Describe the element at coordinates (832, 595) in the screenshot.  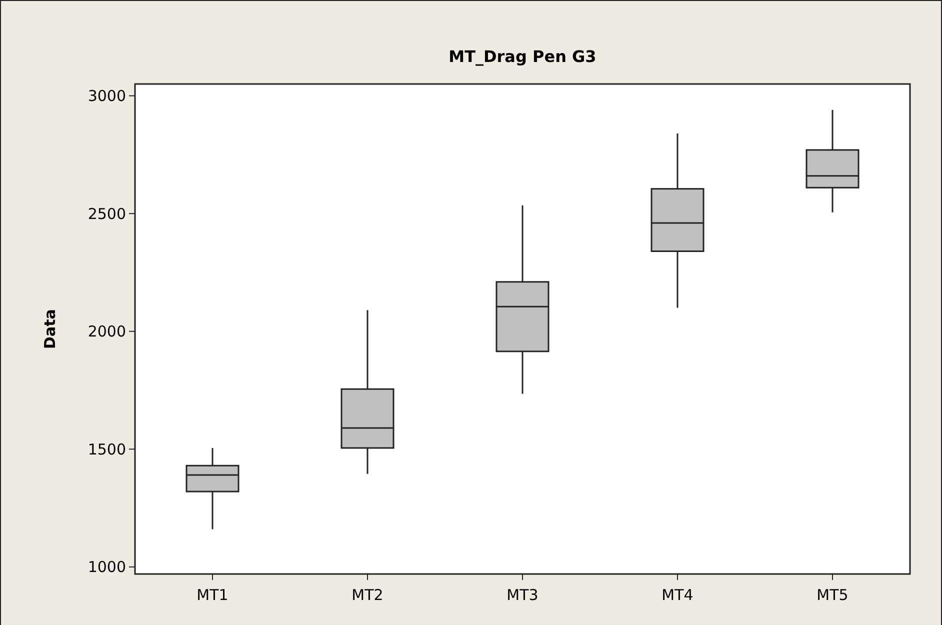
I see `x-tick-label: MT5` at that location.